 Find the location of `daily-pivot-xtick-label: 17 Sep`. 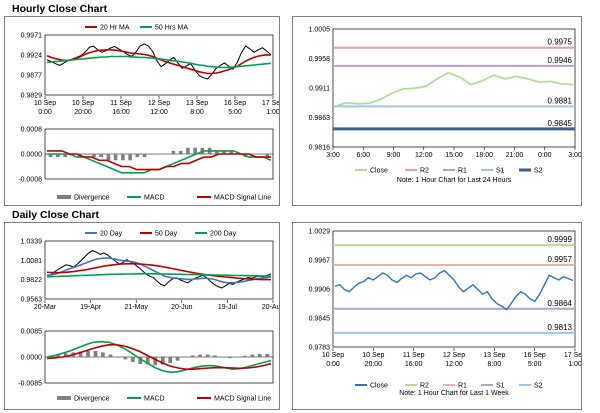

daily-pivot-xtick-label: 17 Sep is located at coordinates (572, 355).